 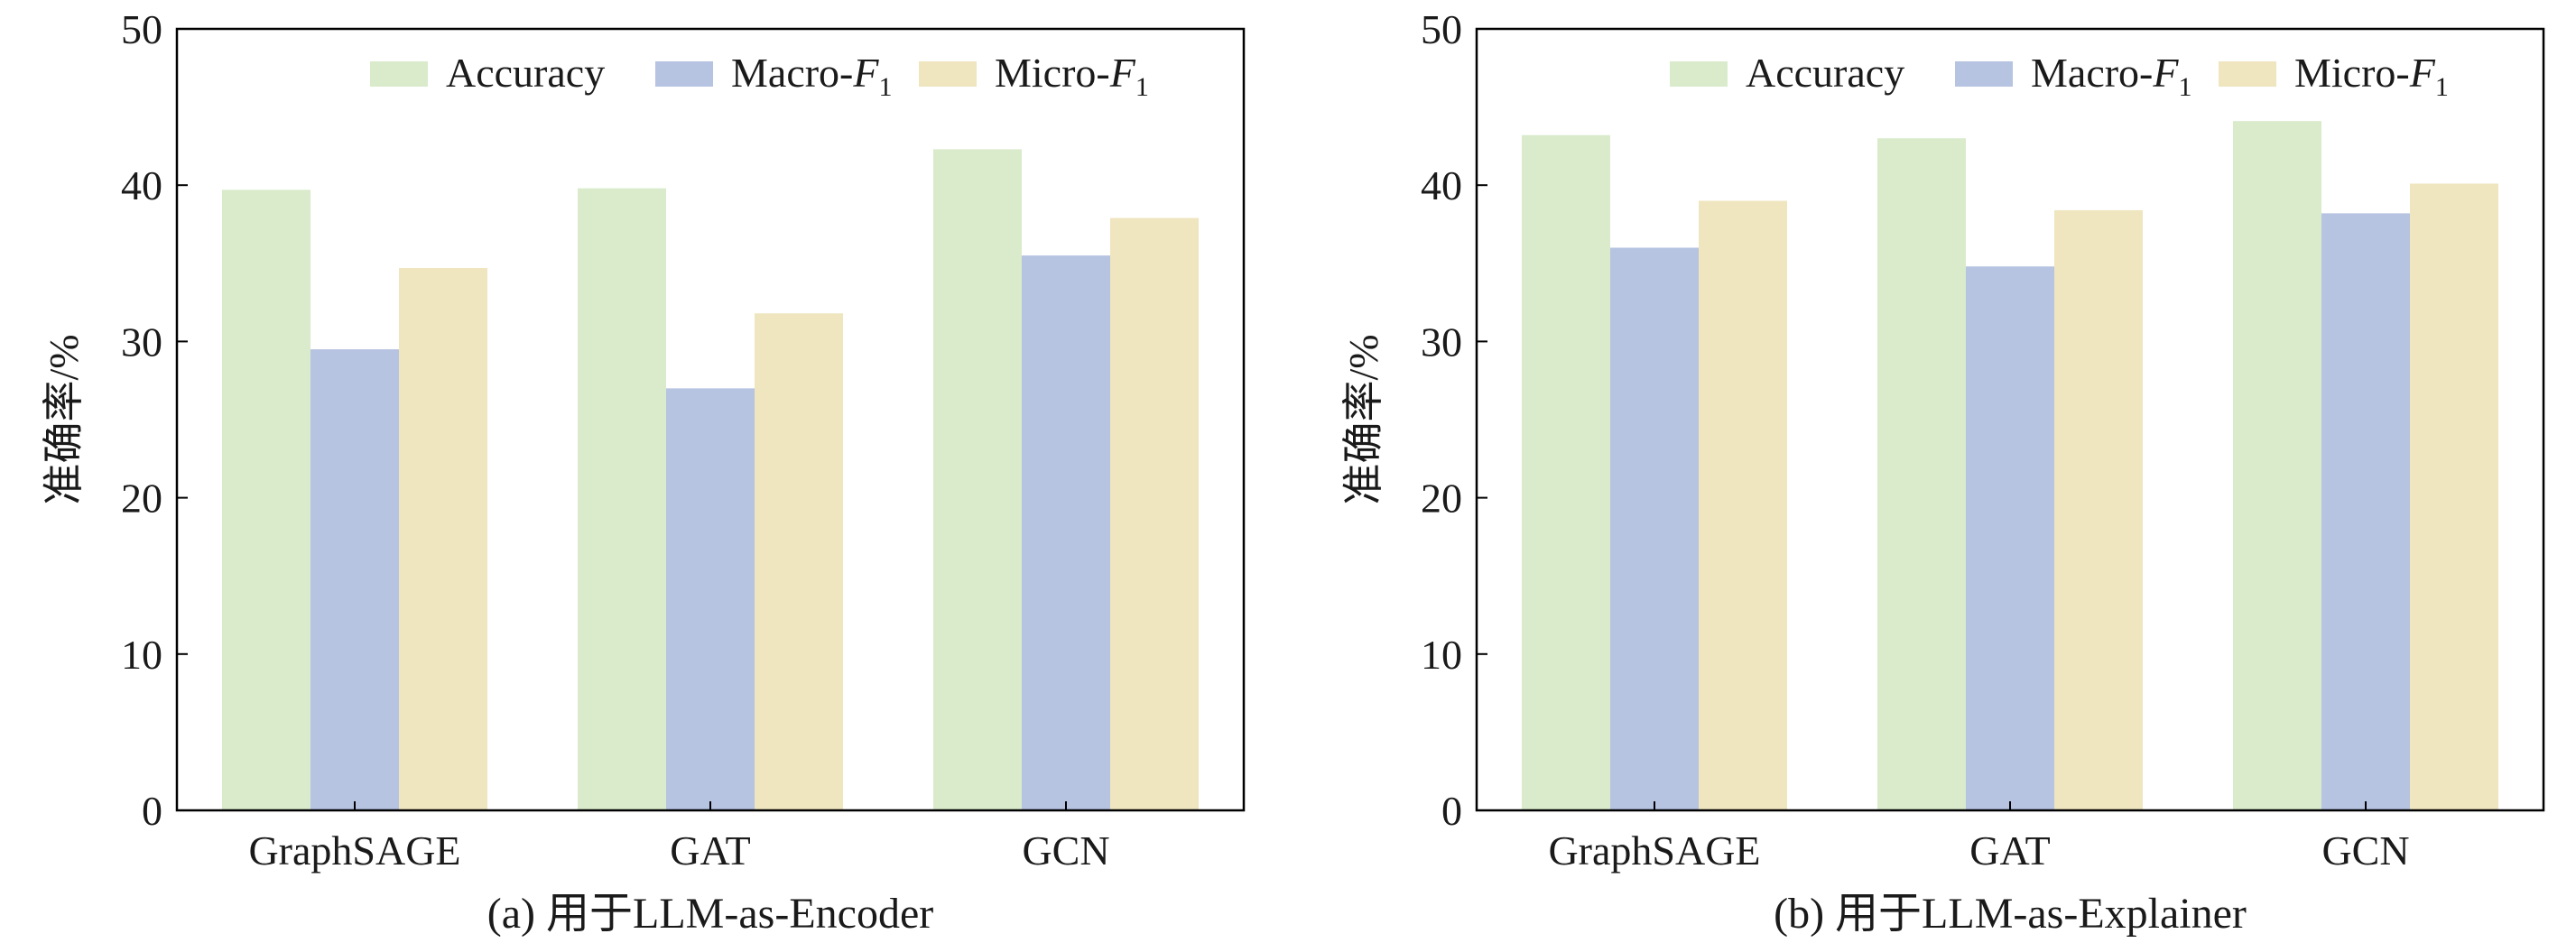 I want to click on chart-caption: (a) 用于LLM-as-Encoder, so click(x=710, y=914).